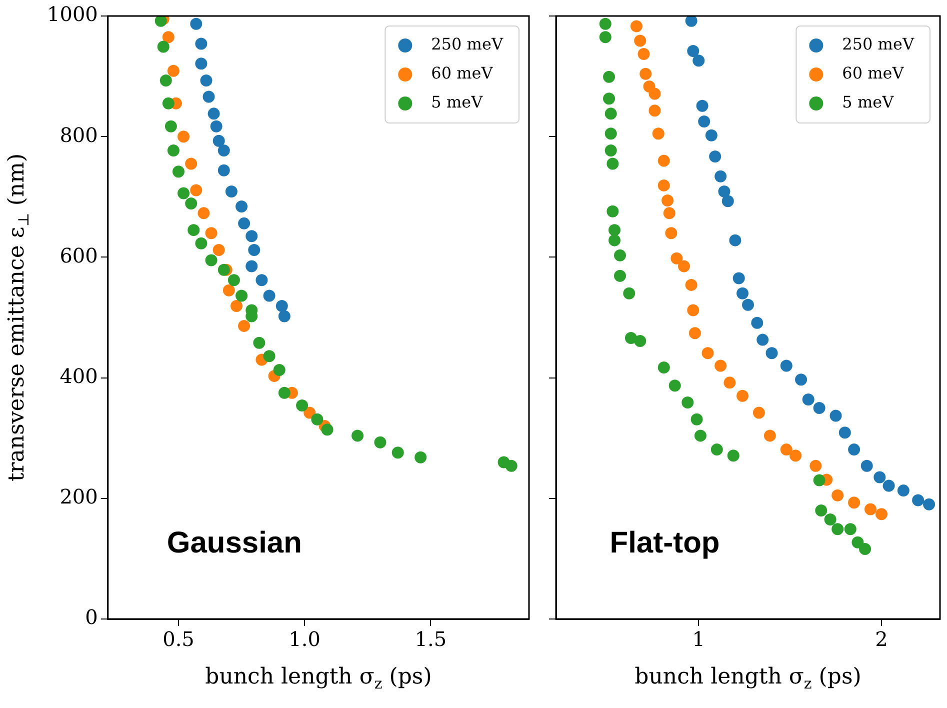  Describe the element at coordinates (91, 617) in the screenshot. I see `y-tick-label: 0` at that location.